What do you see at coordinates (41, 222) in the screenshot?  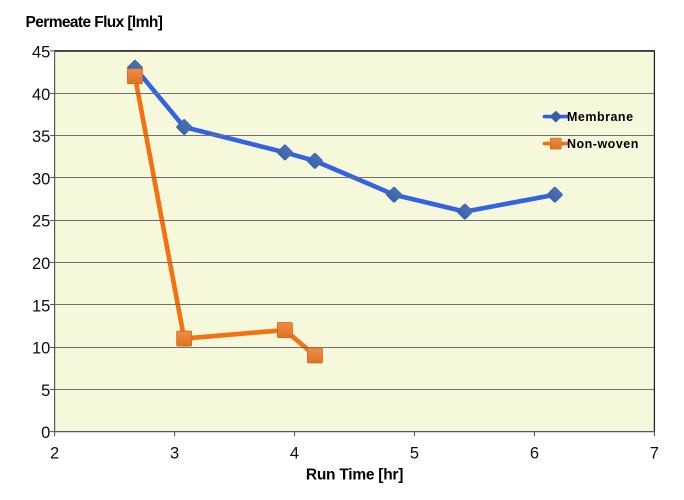 I see `svg-text: 25` at bounding box center [41, 222].